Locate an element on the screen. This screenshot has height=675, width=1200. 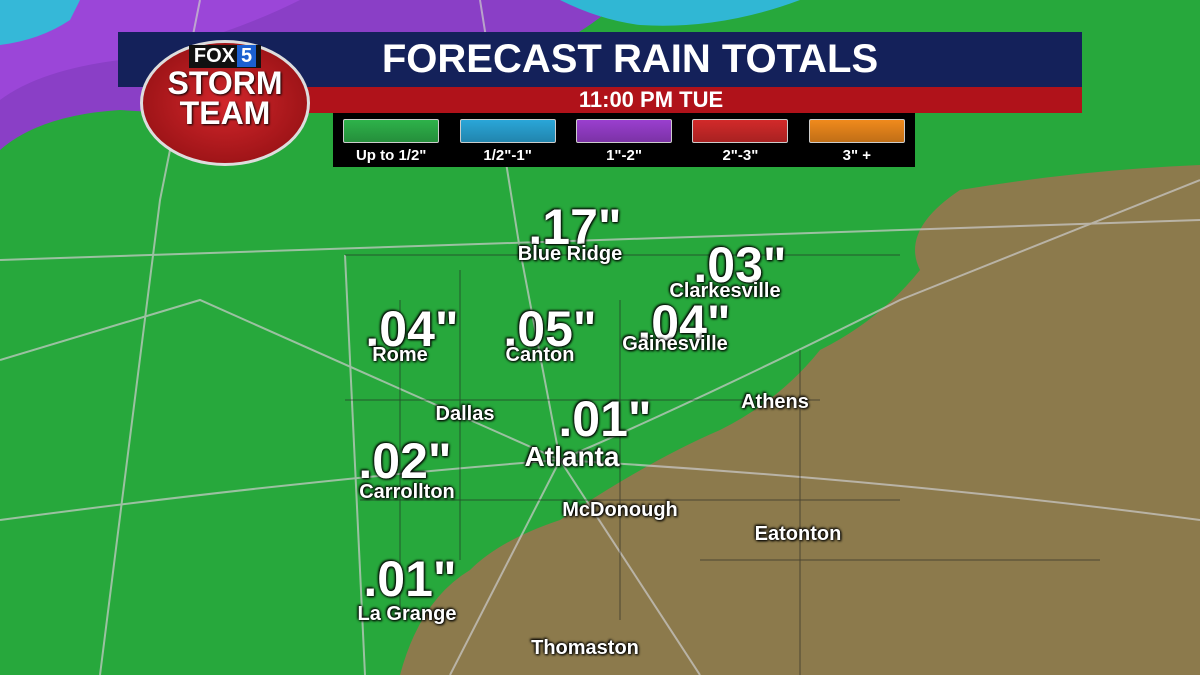
legend-item: 2"-3" is located at coordinates (740, 140).